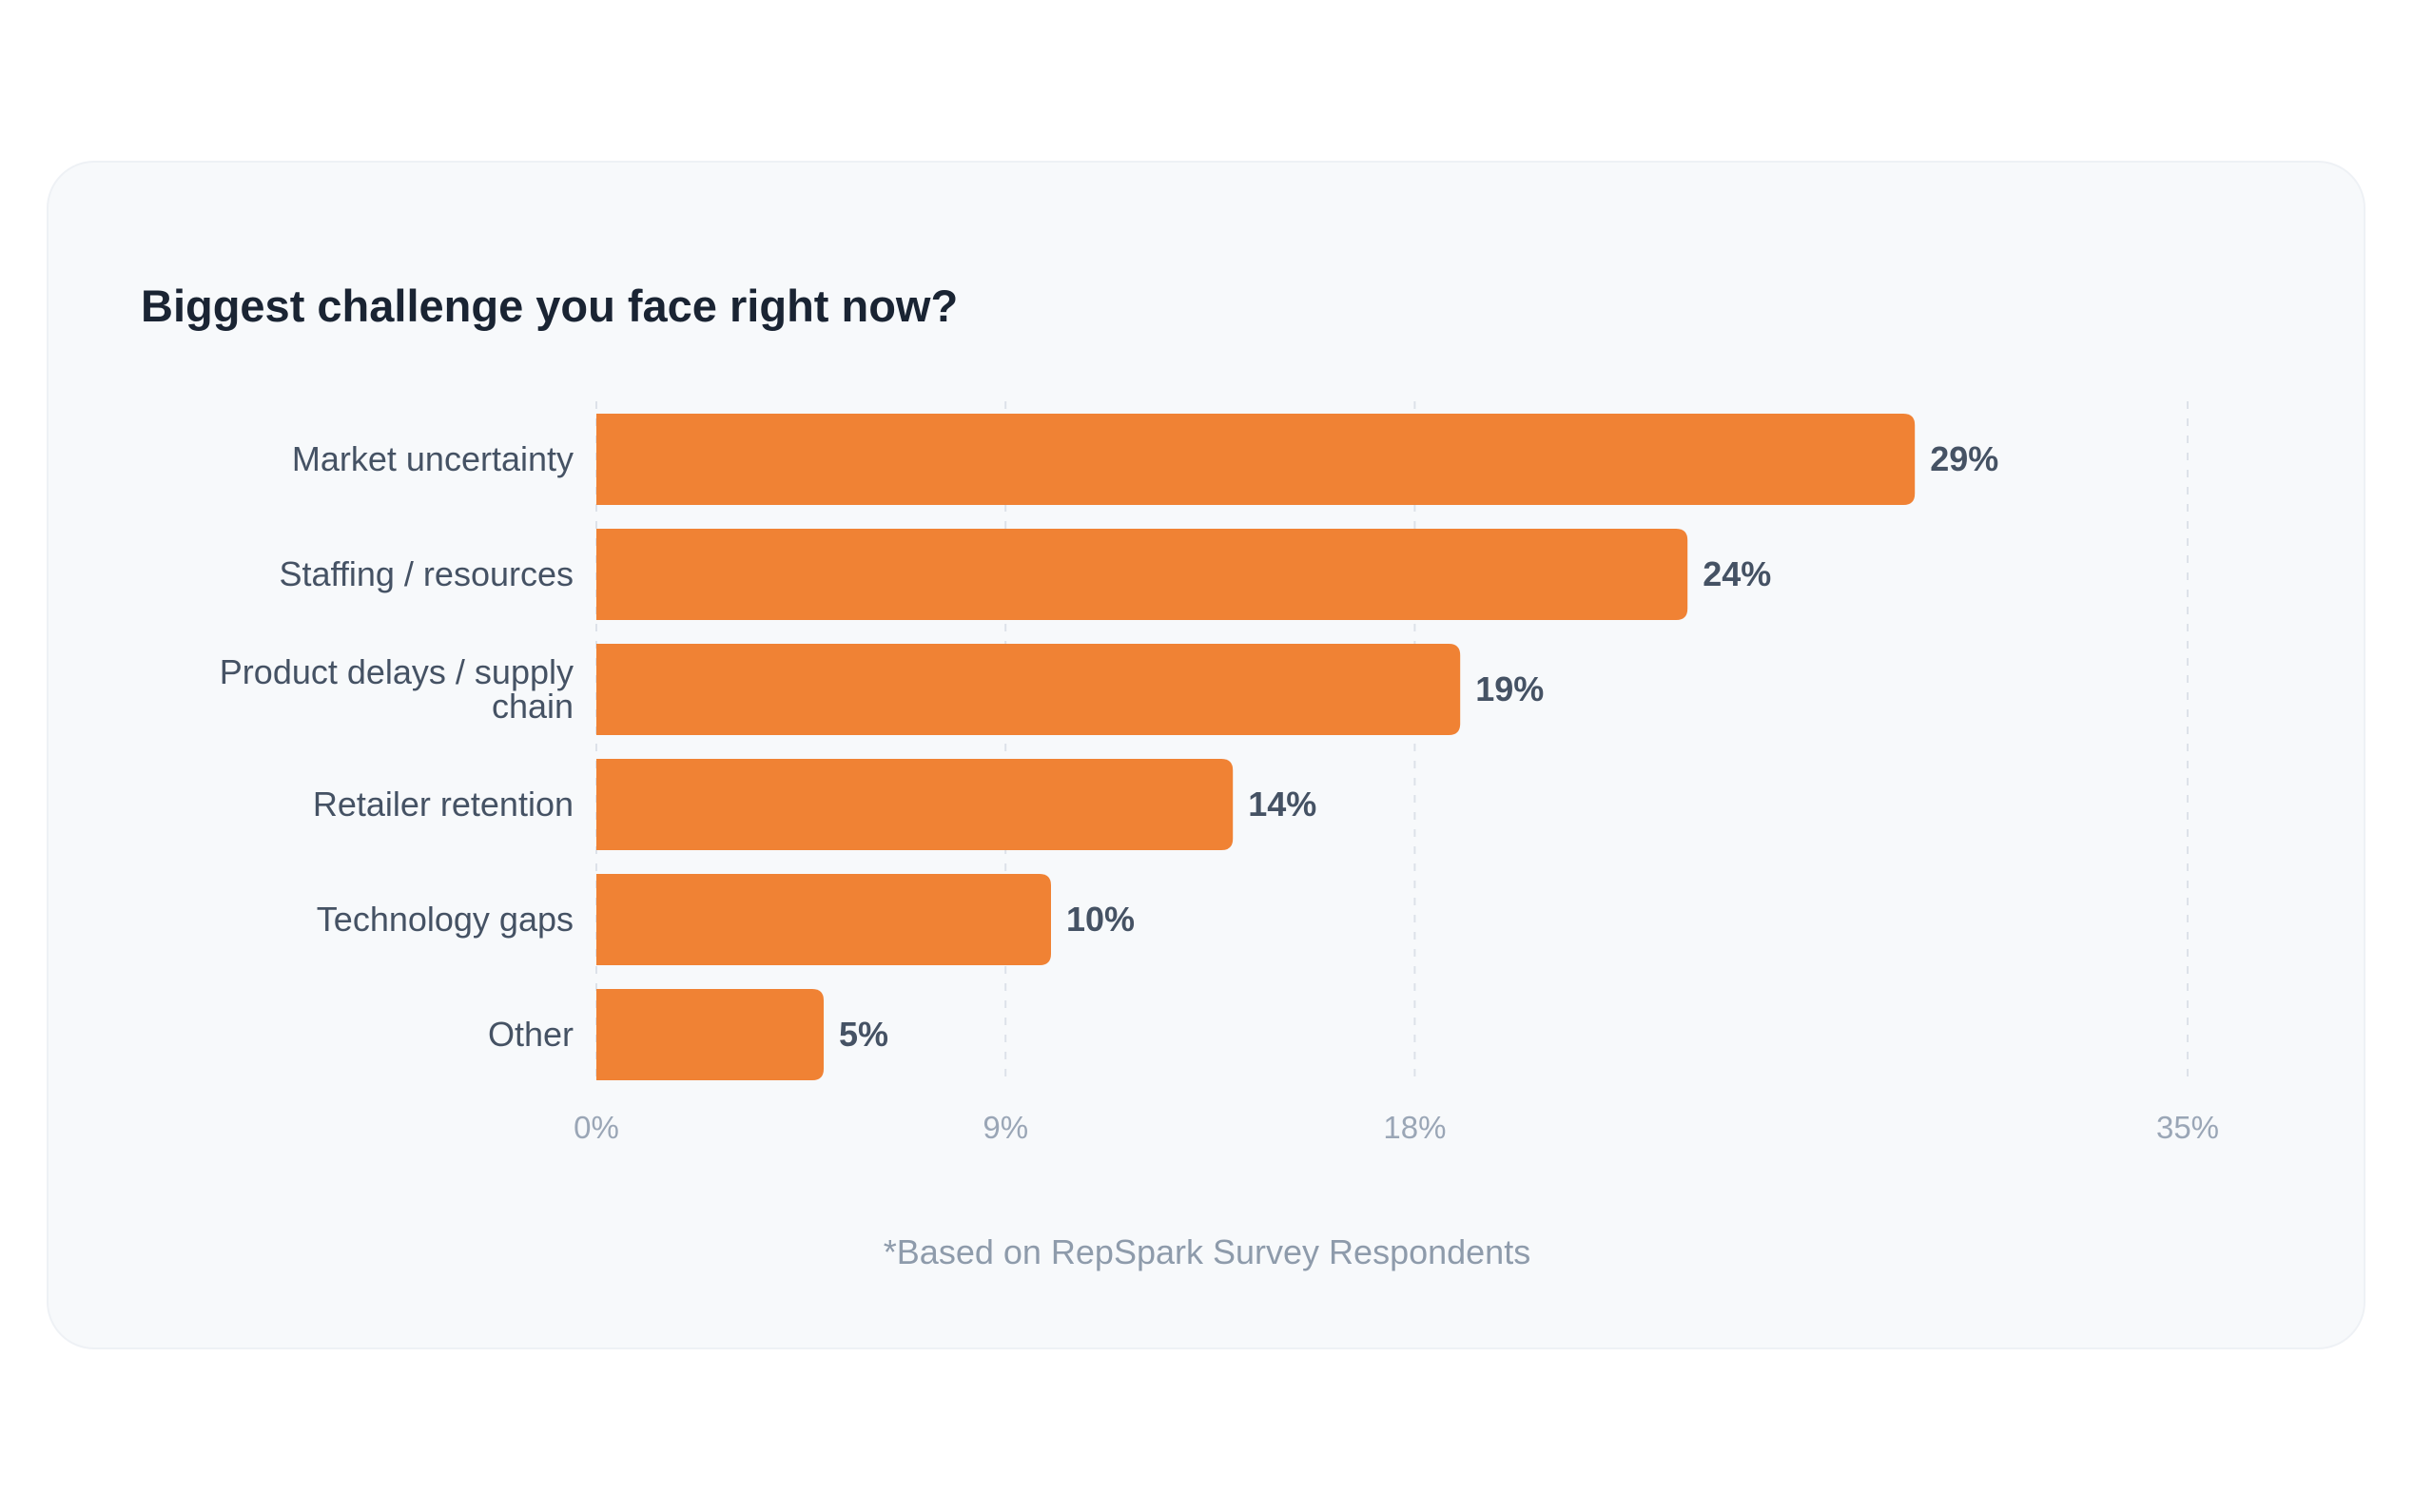 The image size is (2414, 1512). Describe the element at coordinates (397, 689) in the screenshot. I see `category-label: Product delays / supply chain` at that location.